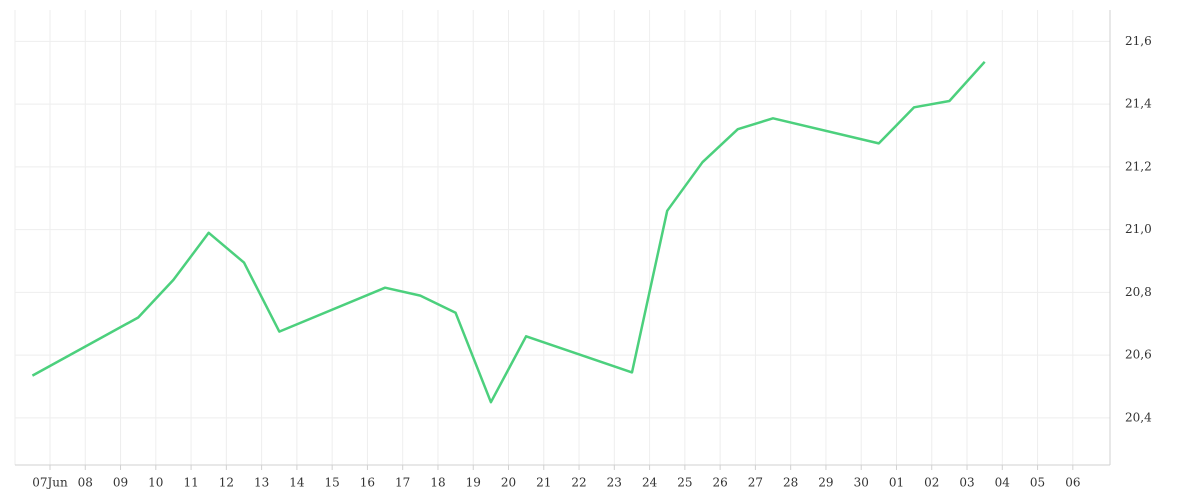 This screenshot has width=1200, height=500. I want to click on x-tick-label: 07Jun, so click(50, 483).